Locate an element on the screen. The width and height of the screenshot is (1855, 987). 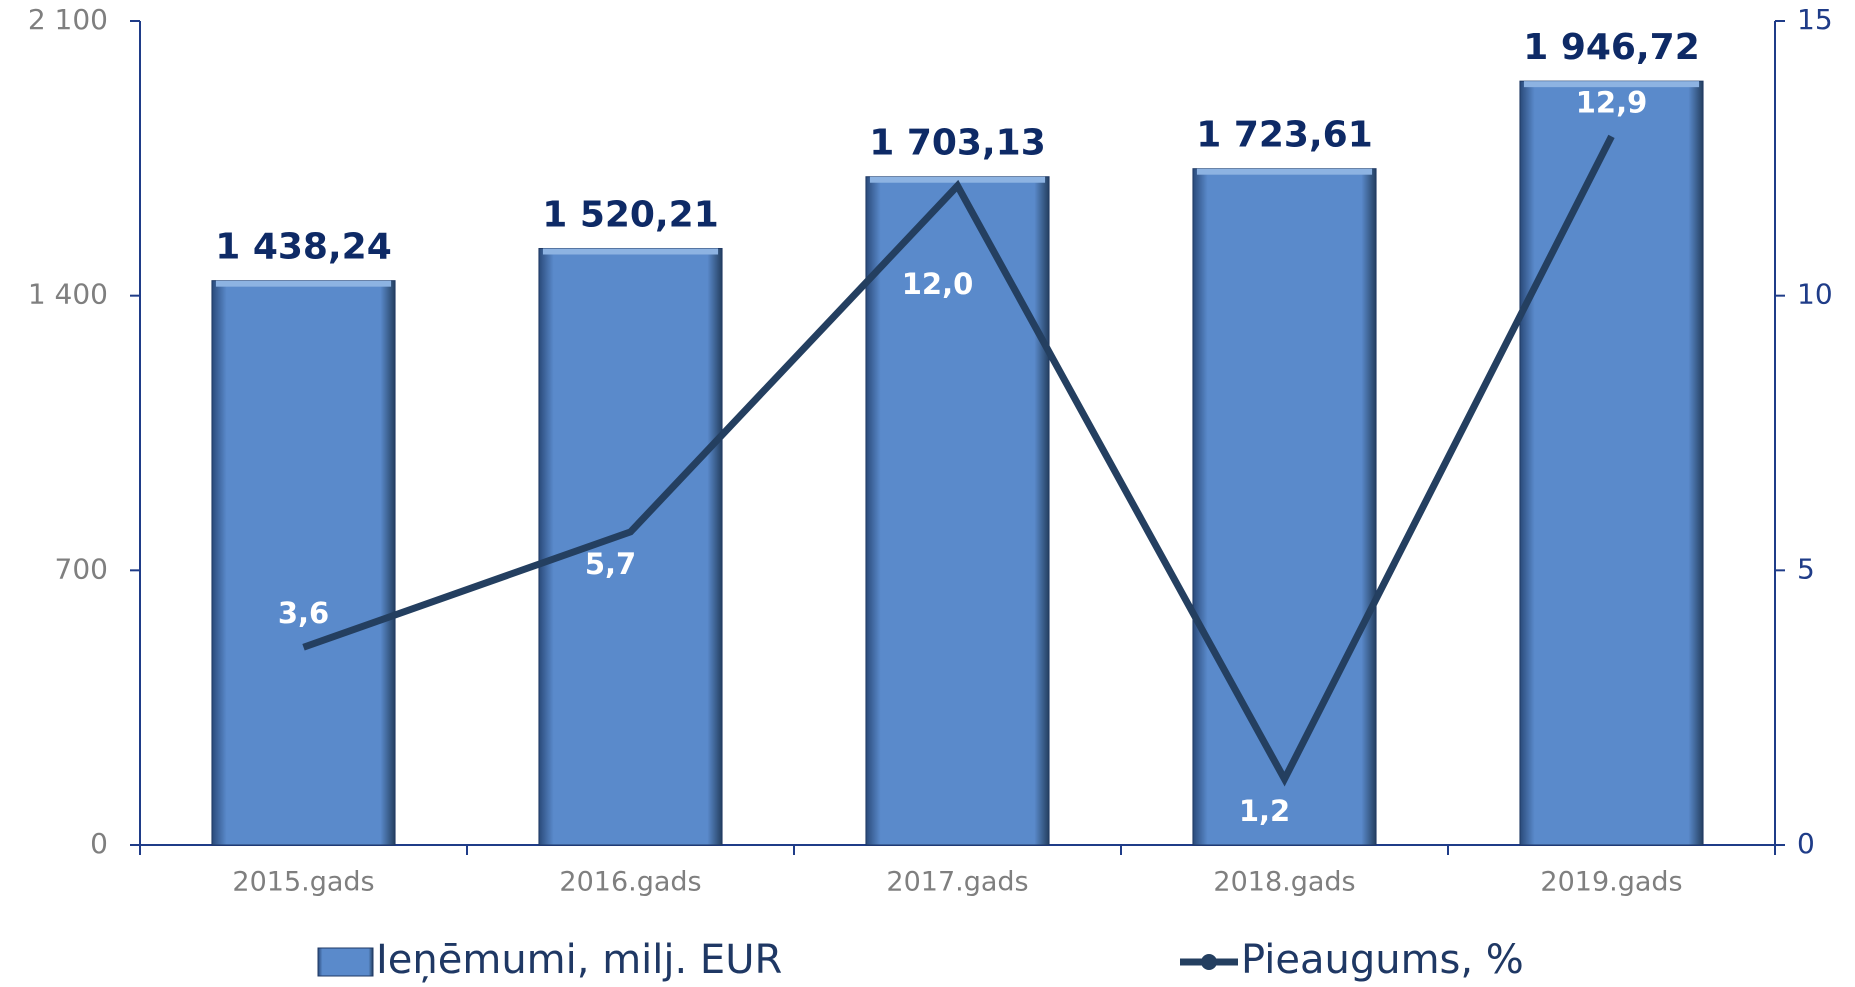
line-label: 12,9 is located at coordinates (1612, 102).